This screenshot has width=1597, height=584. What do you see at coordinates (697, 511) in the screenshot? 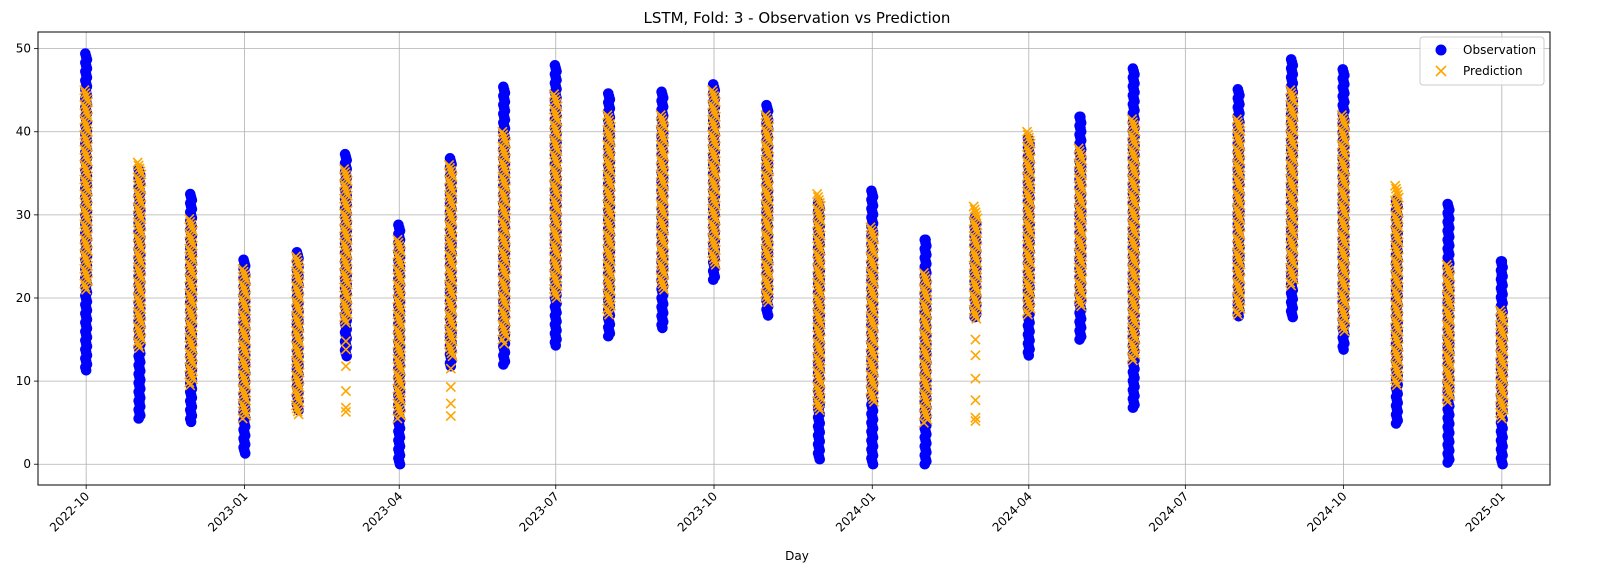
I see `x-tick-label: 2023-10` at bounding box center [697, 511].